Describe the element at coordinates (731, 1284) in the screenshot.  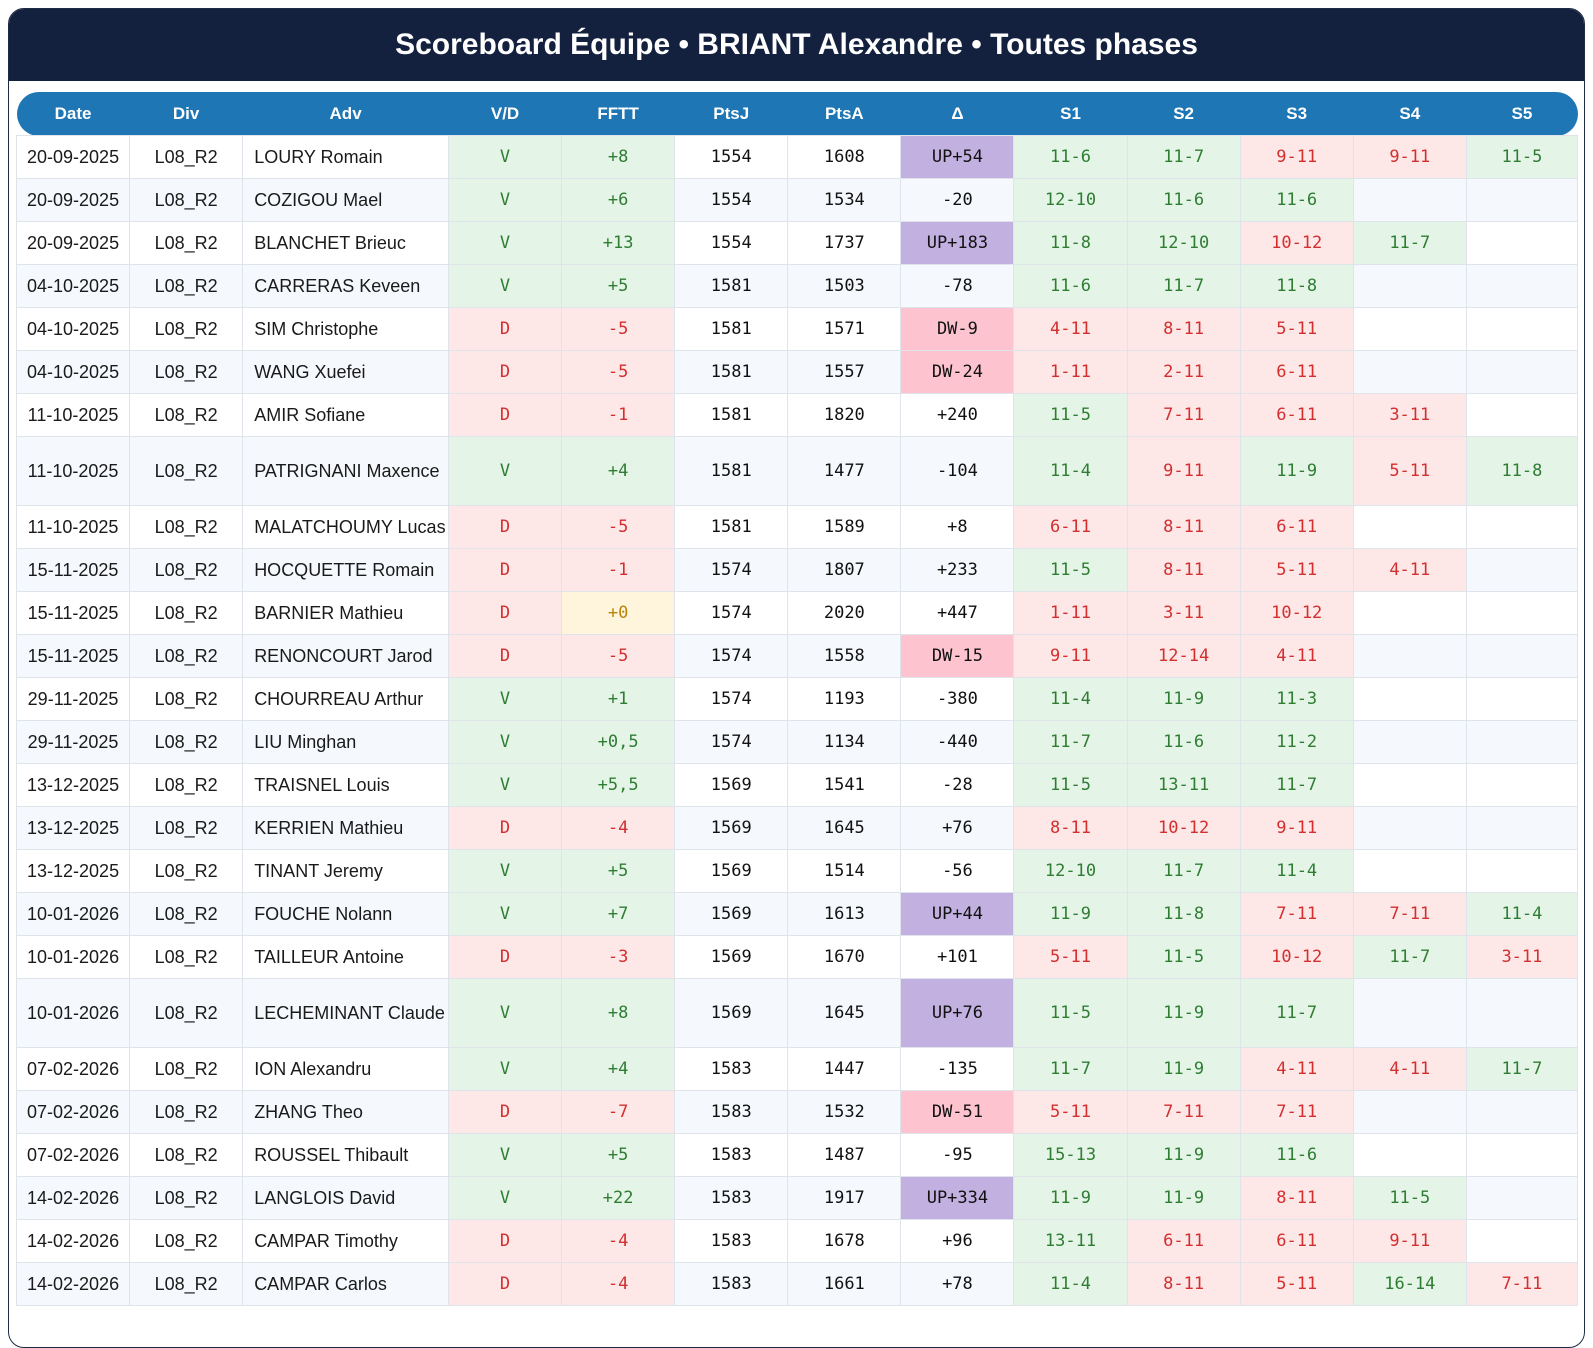
I see `player-points: 1583` at that location.